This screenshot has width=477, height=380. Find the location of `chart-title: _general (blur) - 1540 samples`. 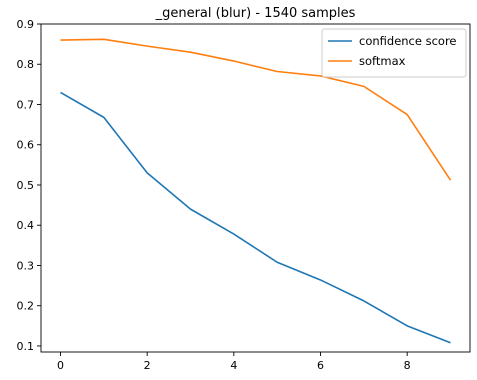

chart-title: _general (blur) - 1540 samples is located at coordinates (255, 13).